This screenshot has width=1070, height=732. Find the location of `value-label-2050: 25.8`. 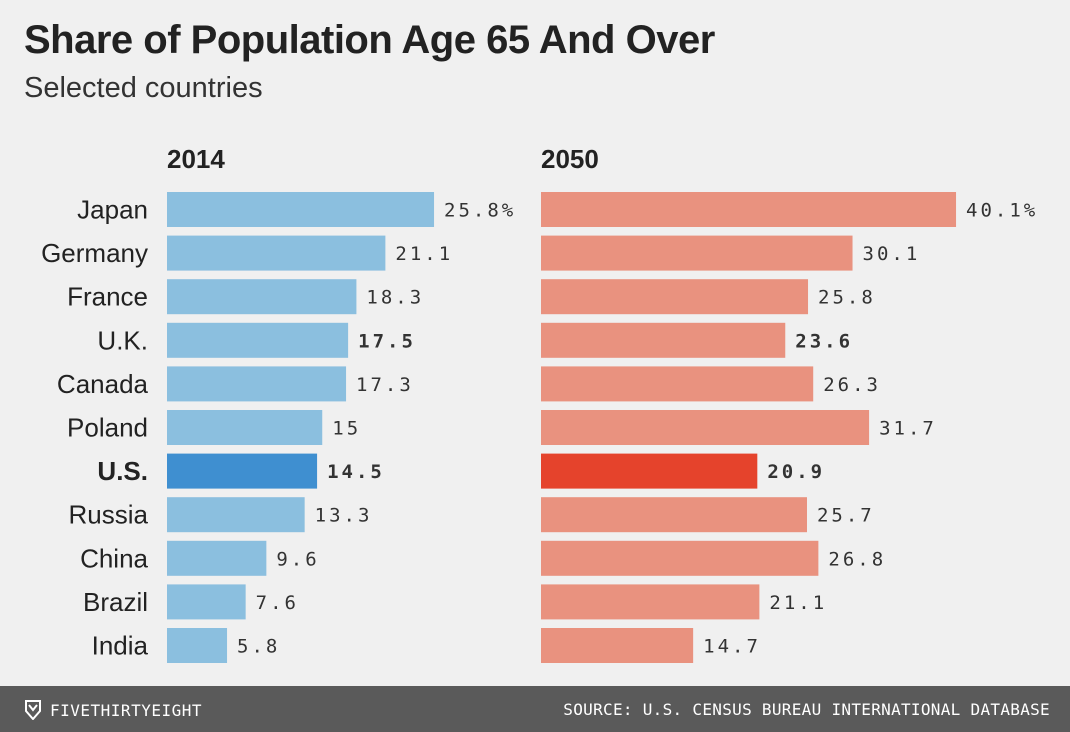

value-label-2050: 25.8 is located at coordinates (847, 298).